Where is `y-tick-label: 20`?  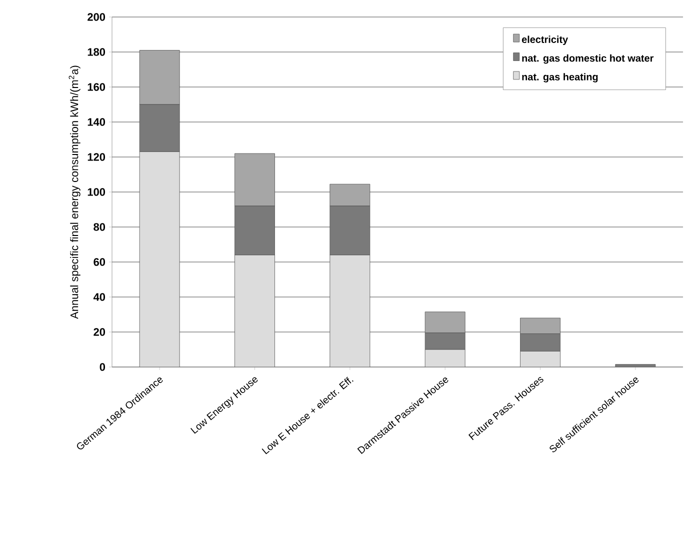 y-tick-label: 20 is located at coordinates (100, 332).